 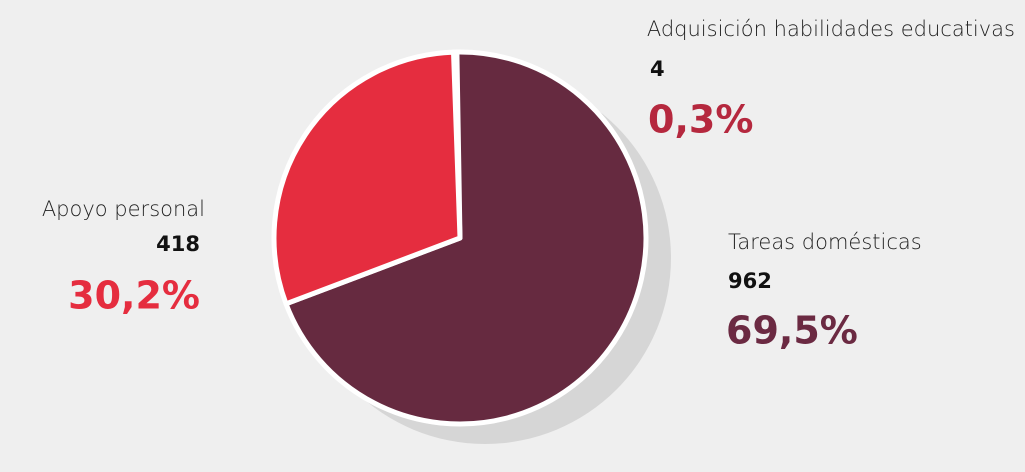 I want to click on count-label: 962, so click(x=750, y=281).